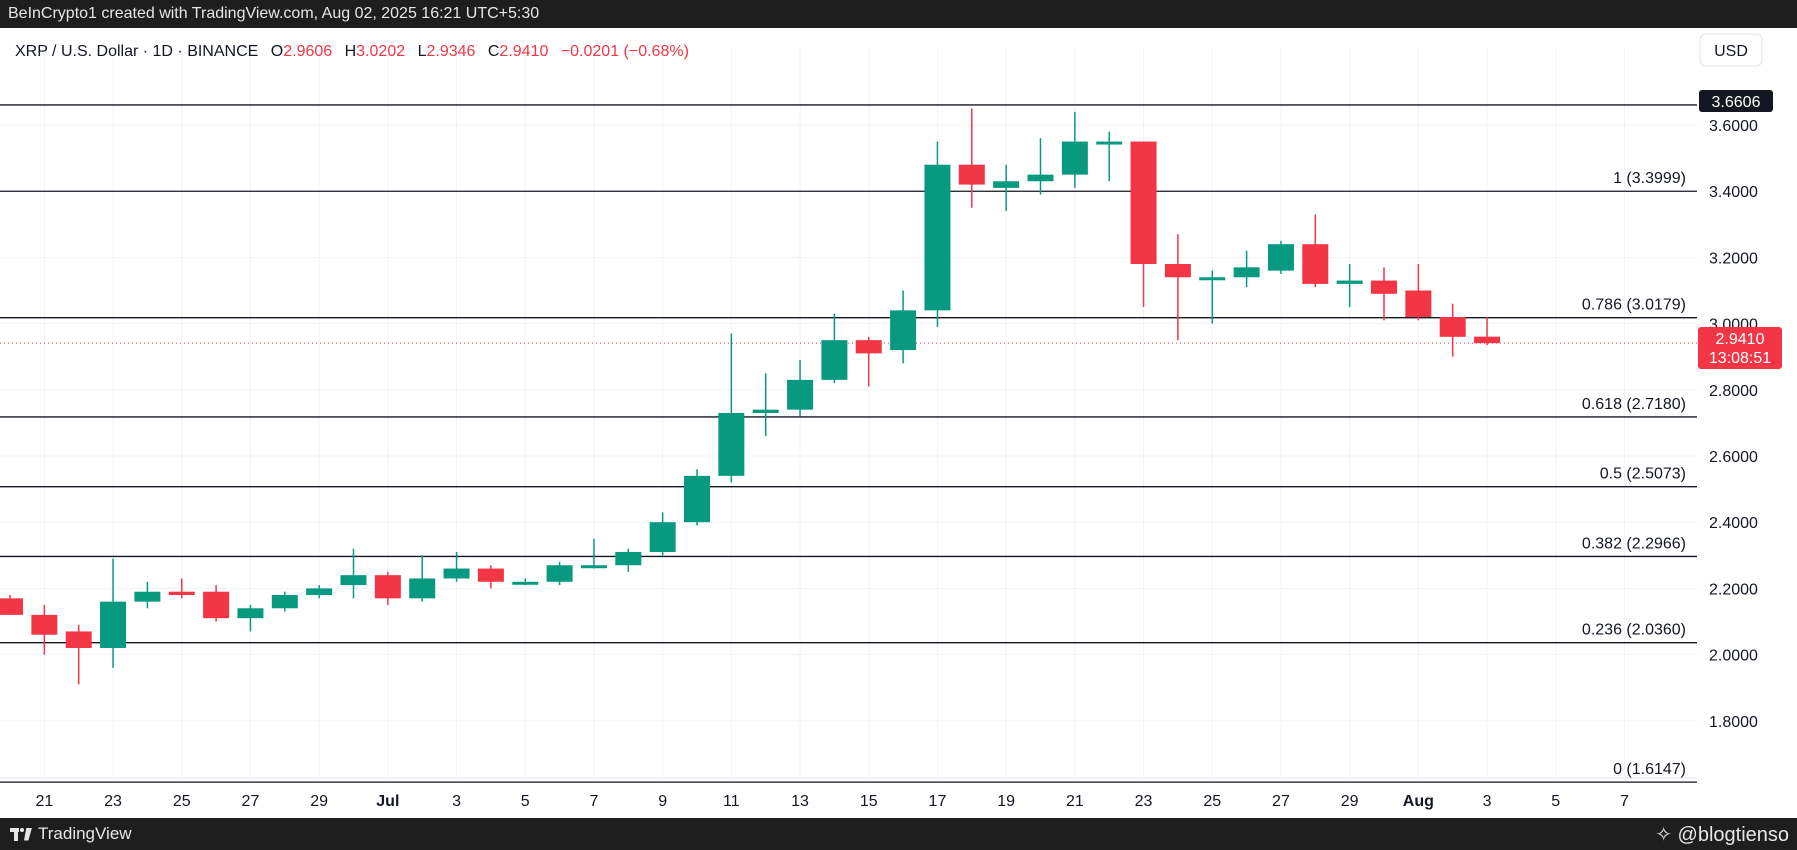 The image size is (1797, 850). What do you see at coordinates (869, 801) in the screenshot?
I see `time-tick-label: 15` at bounding box center [869, 801].